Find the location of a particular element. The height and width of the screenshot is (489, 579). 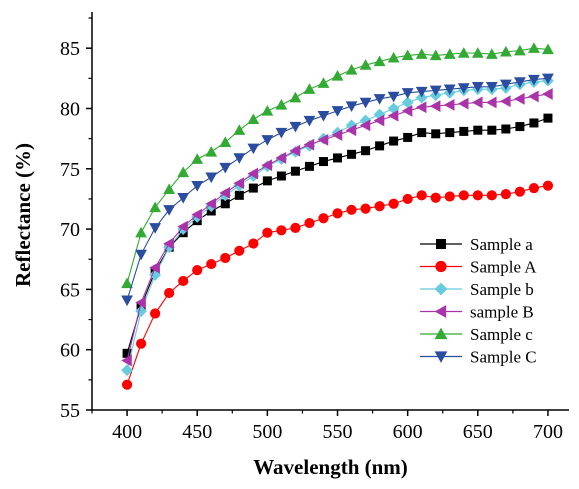

legend-item: sample B is located at coordinates (477, 312).